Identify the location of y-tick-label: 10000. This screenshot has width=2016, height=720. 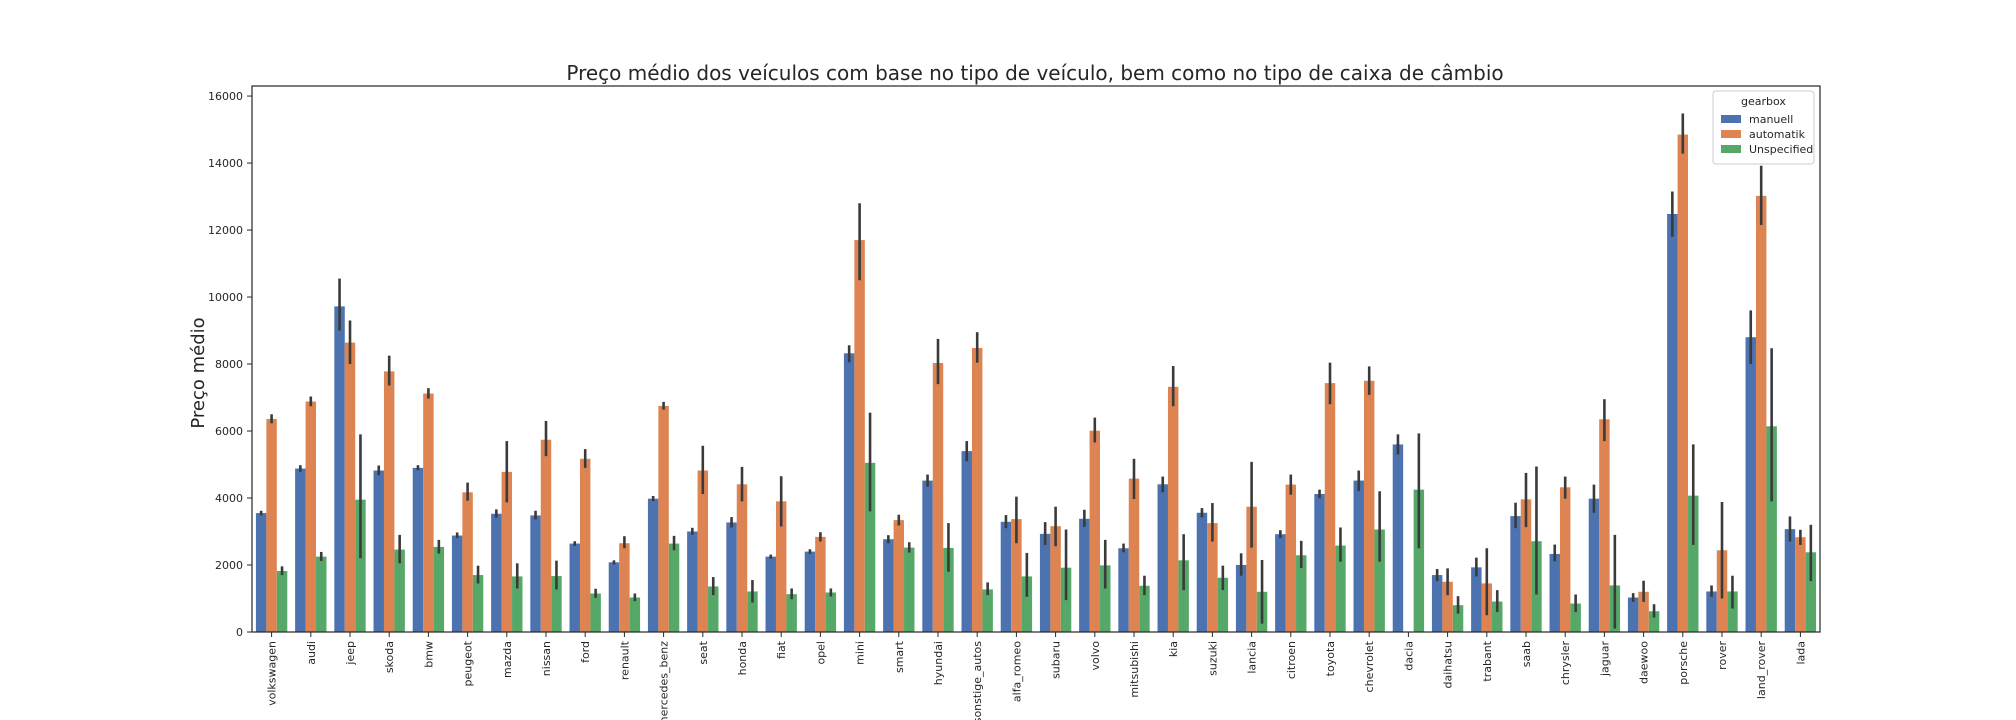
(225, 297).